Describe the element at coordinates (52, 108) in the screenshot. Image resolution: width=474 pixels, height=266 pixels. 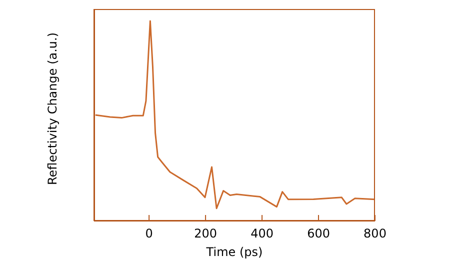
I see `y-axis-title: Reflectivity Change (a.u.)` at that location.